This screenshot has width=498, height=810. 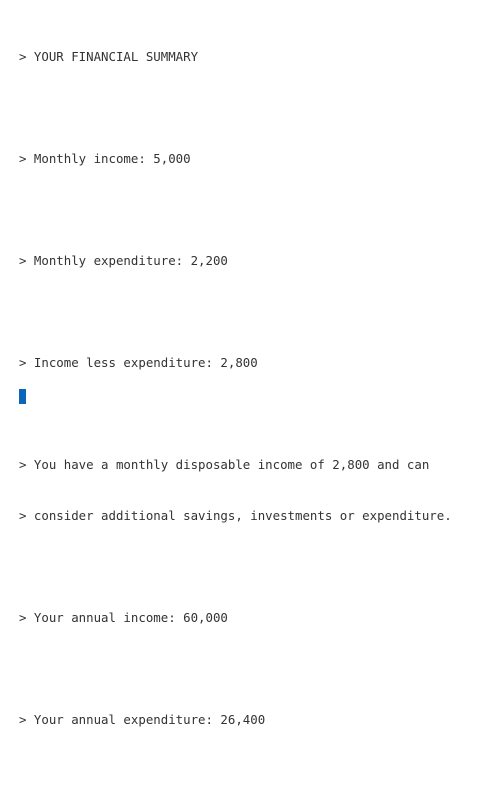 I want to click on income-less-expenditure-line: > Income less expenditure: 2,800, so click(x=138, y=362).